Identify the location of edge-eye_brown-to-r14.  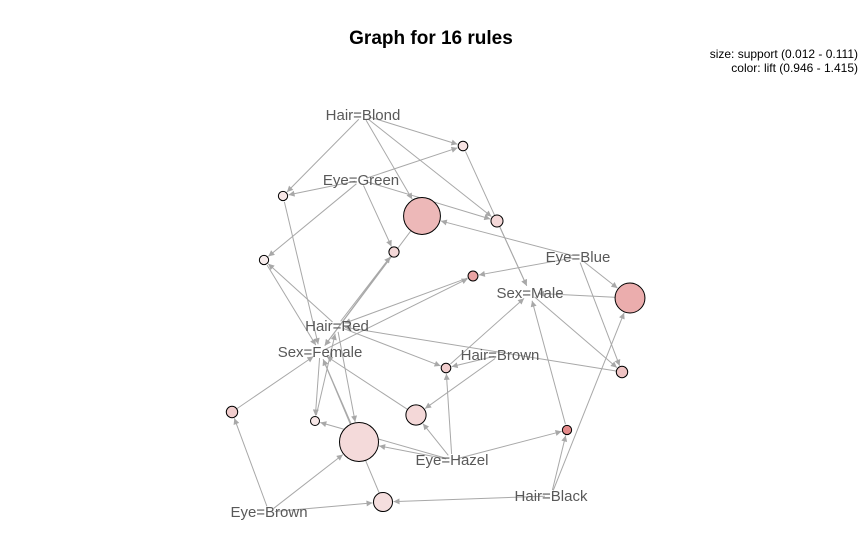
(308, 481).